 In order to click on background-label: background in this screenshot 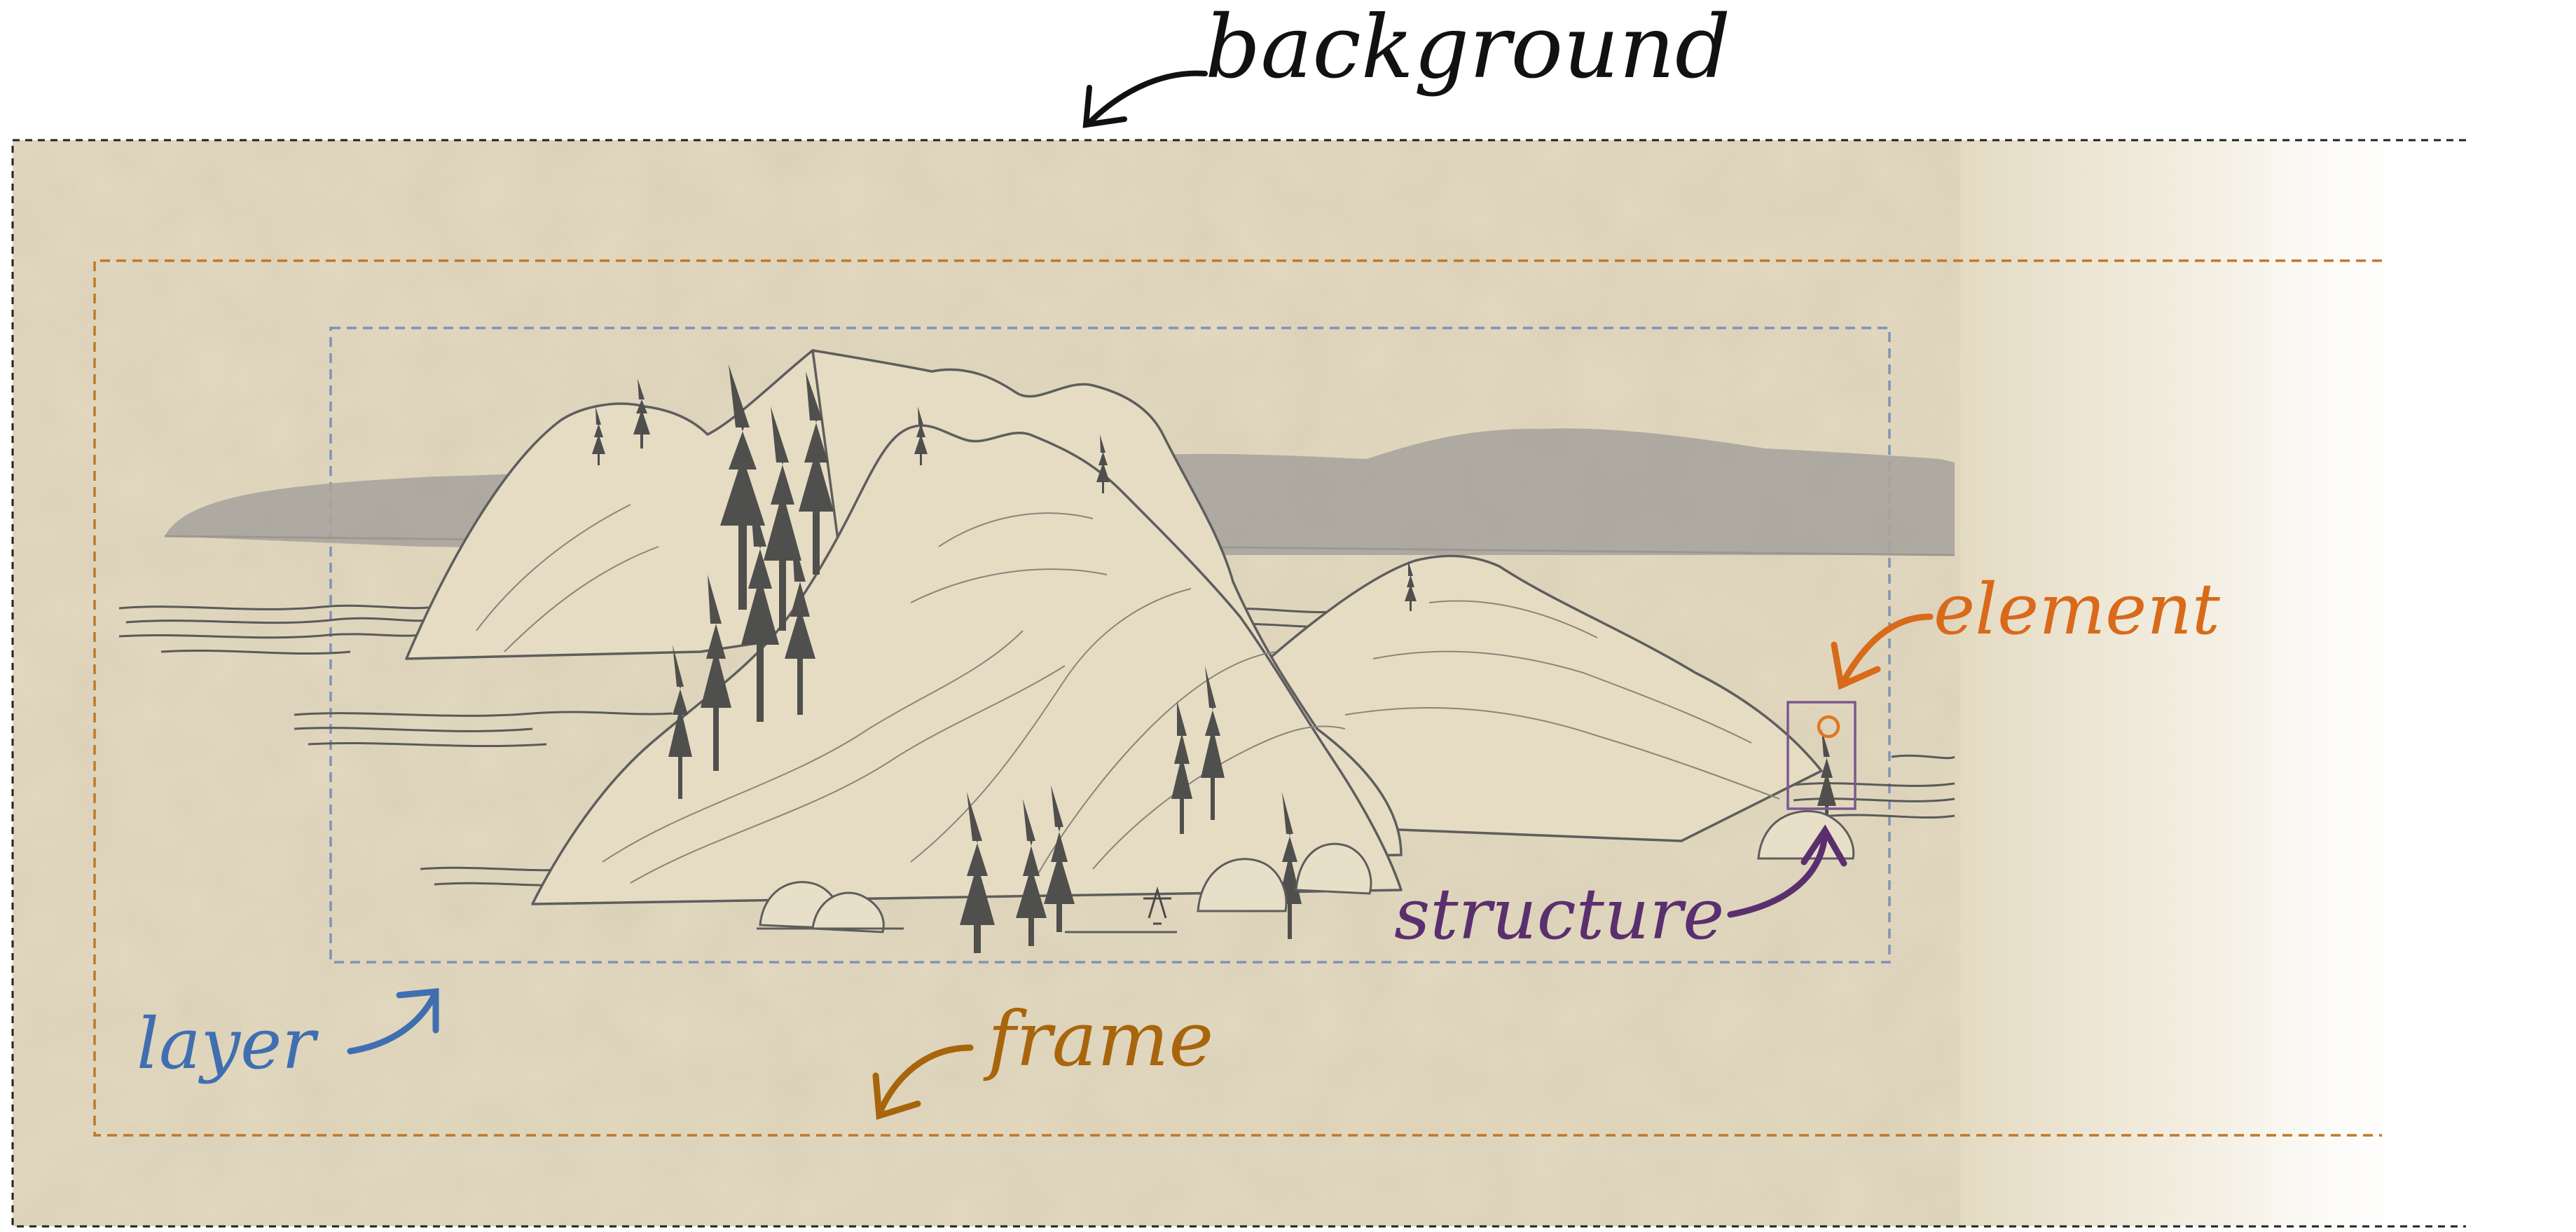, I will do `click(1468, 49)`.